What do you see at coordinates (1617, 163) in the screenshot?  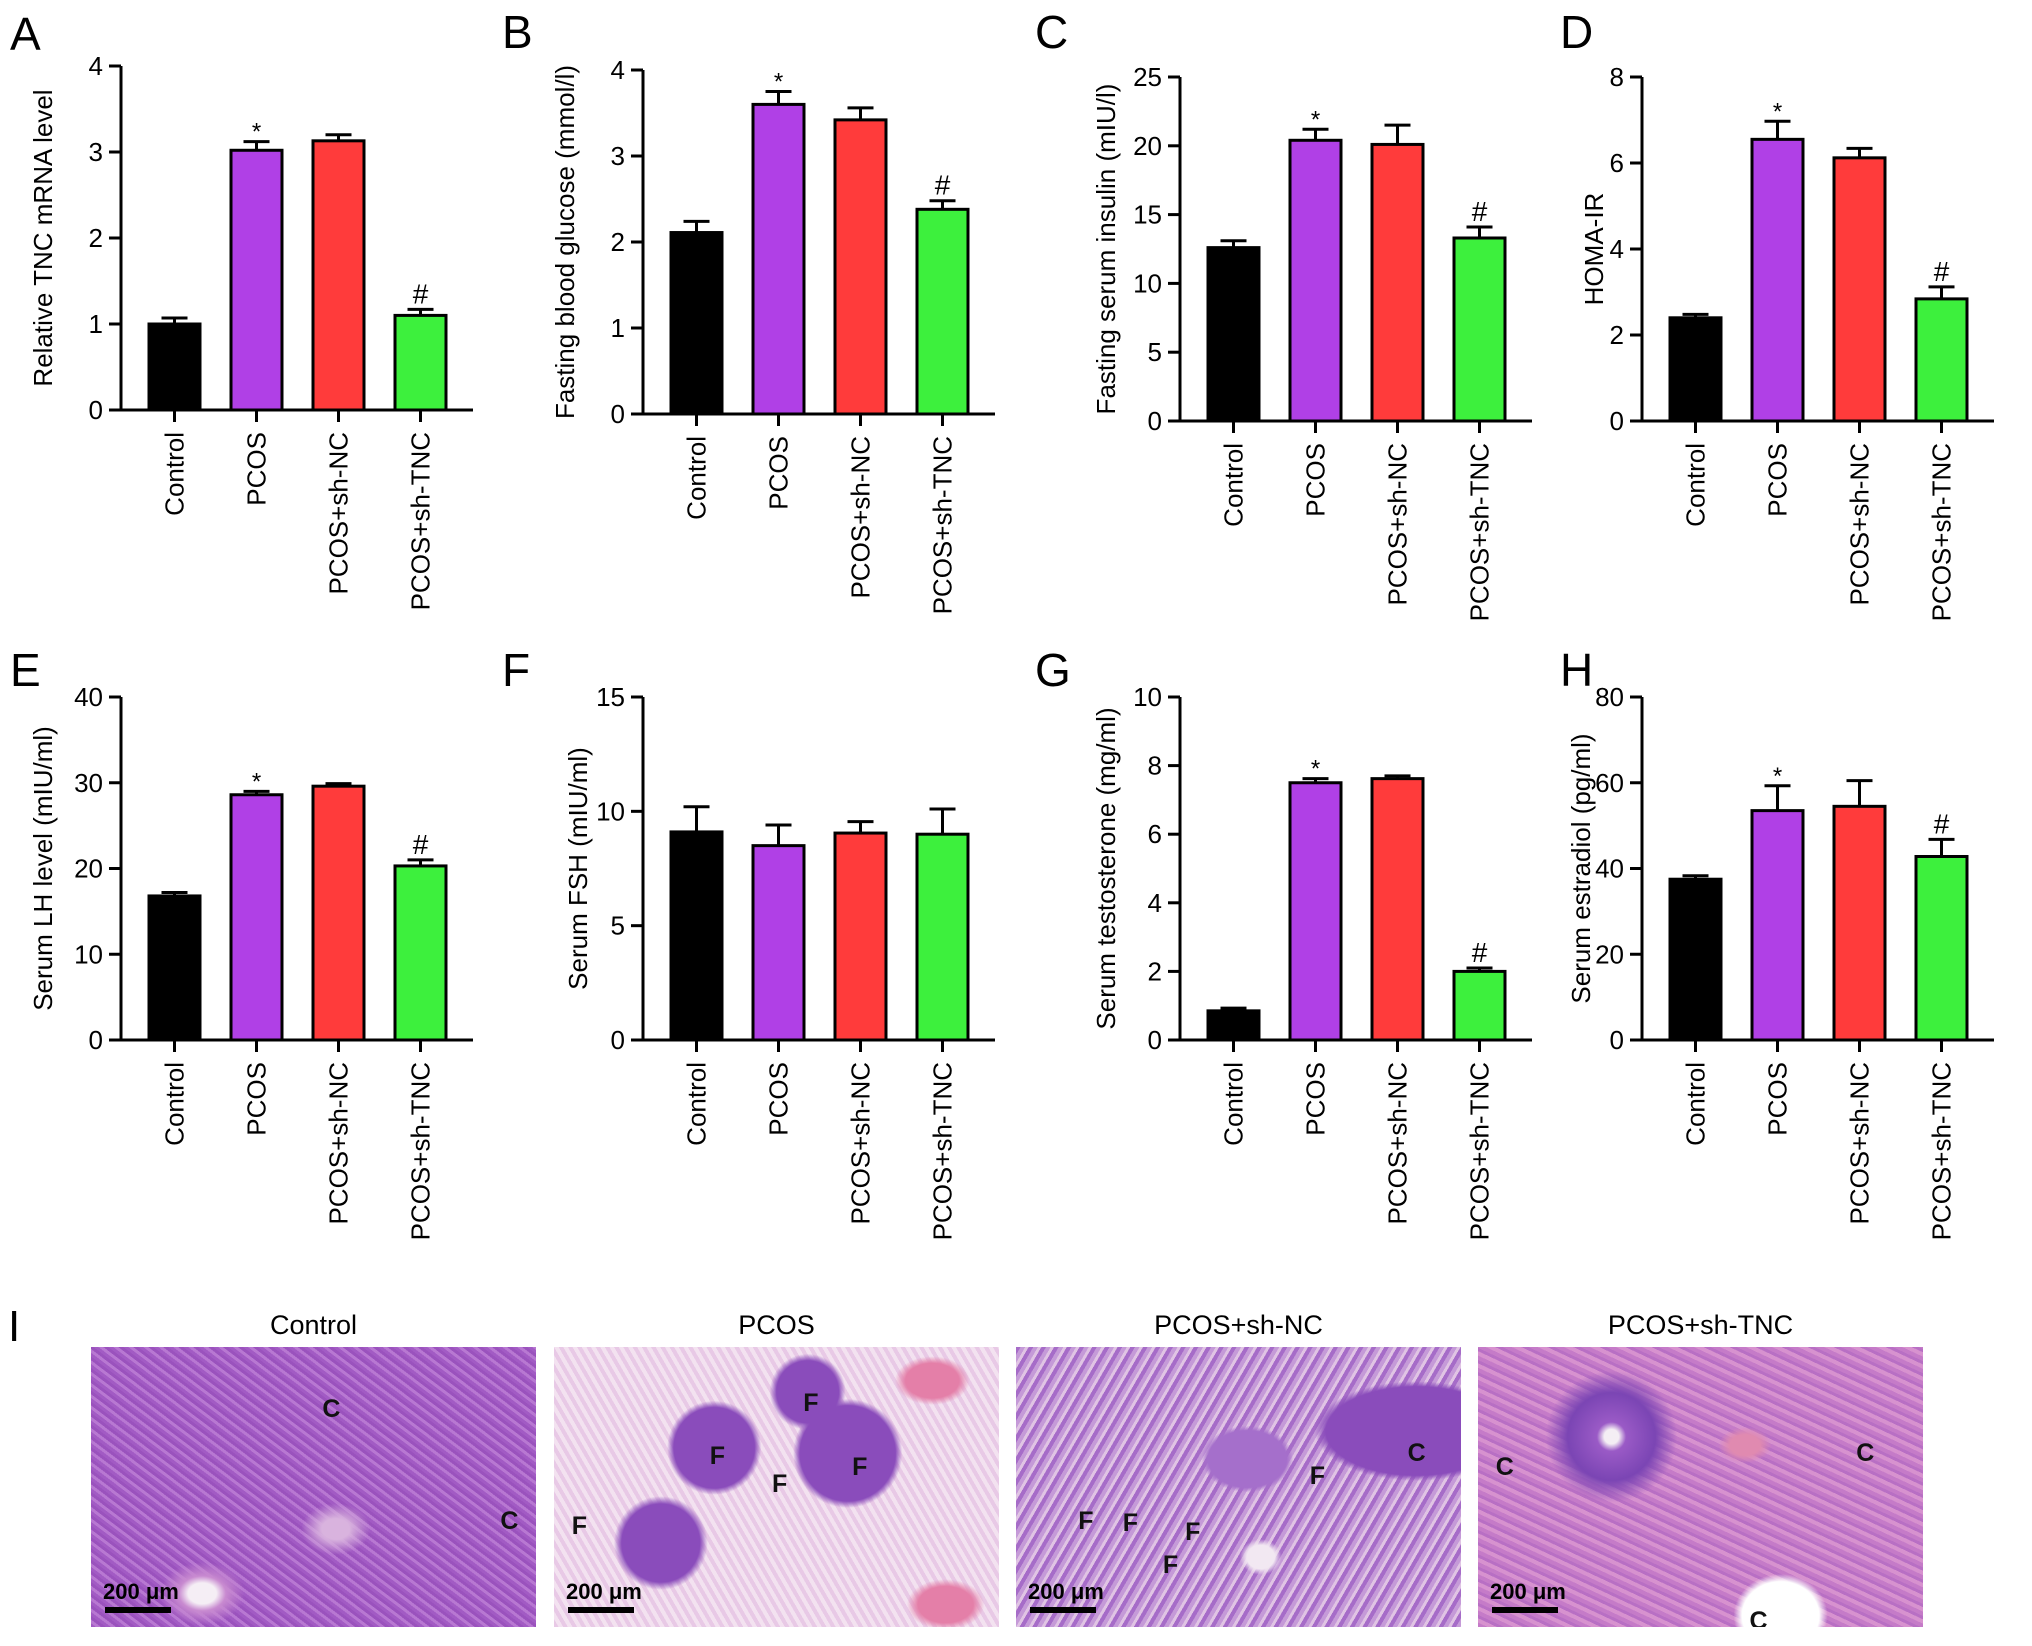 I see `y-tick-label-d: 6` at bounding box center [1617, 163].